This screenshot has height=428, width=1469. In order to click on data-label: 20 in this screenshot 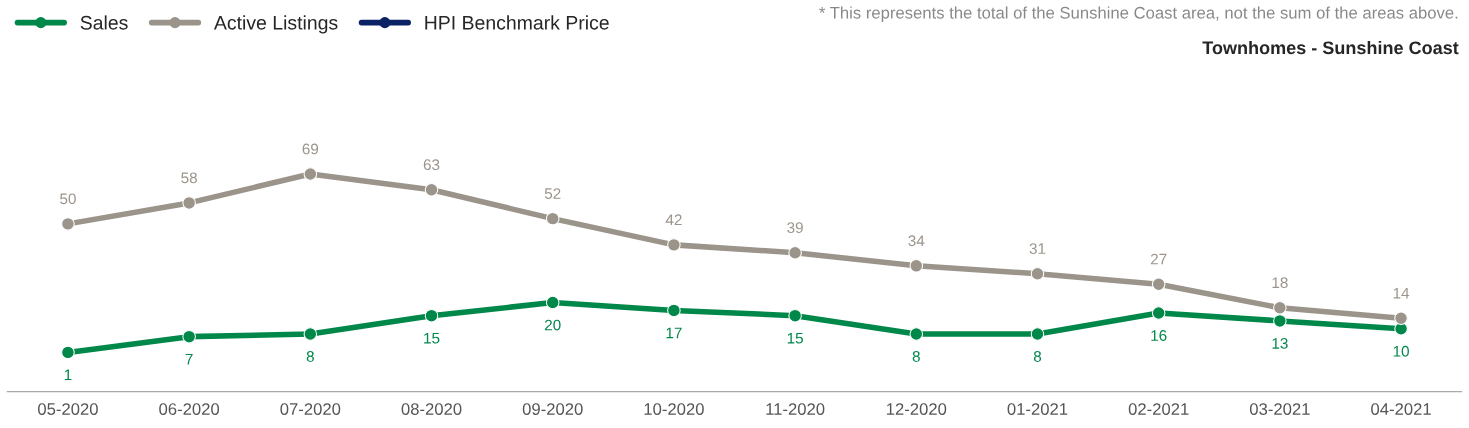, I will do `click(552, 325)`.